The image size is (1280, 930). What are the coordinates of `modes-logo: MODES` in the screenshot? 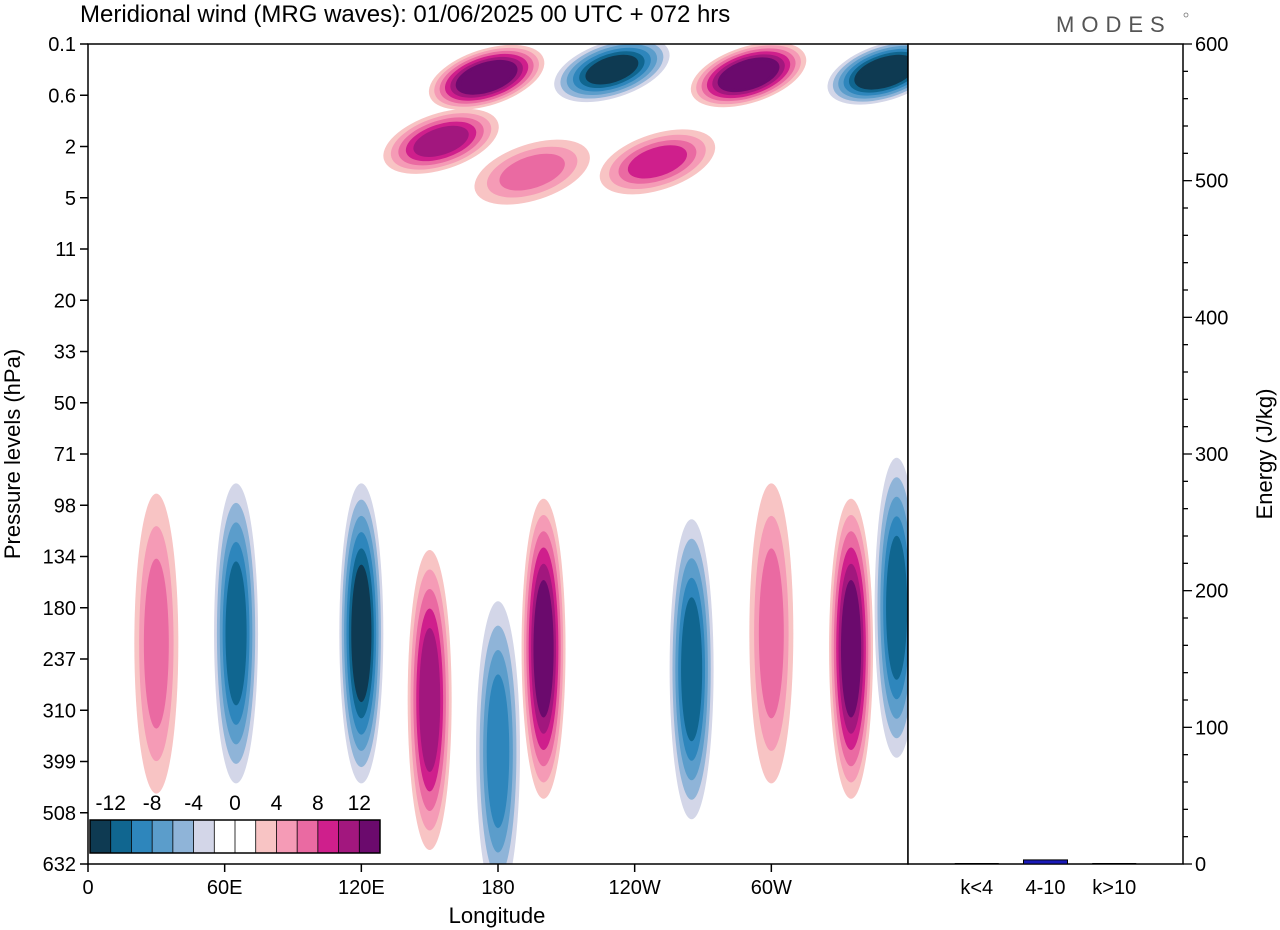 It's located at (1114, 24).